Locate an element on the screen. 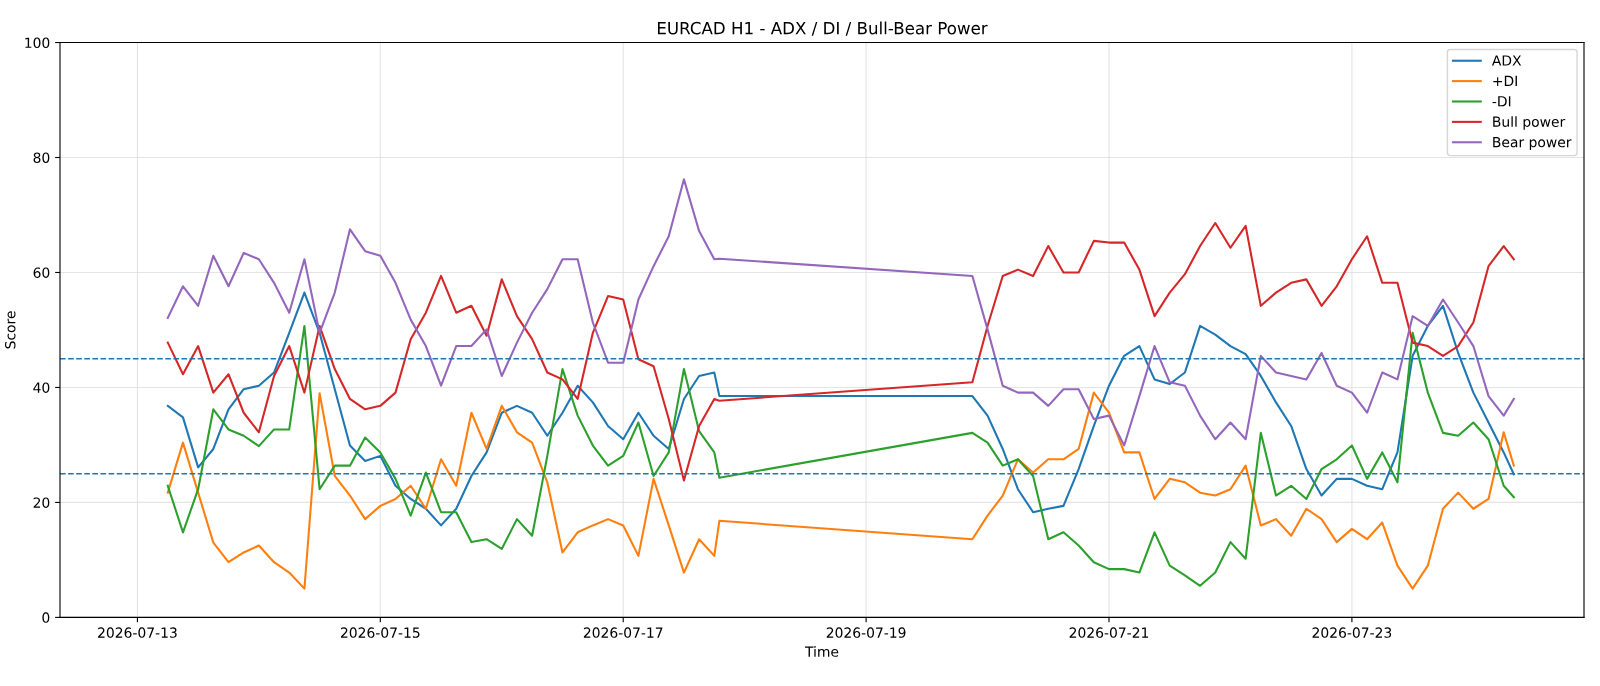 The height and width of the screenshot is (686, 1600). x-tick-label: 2026-07-13 is located at coordinates (137, 632).